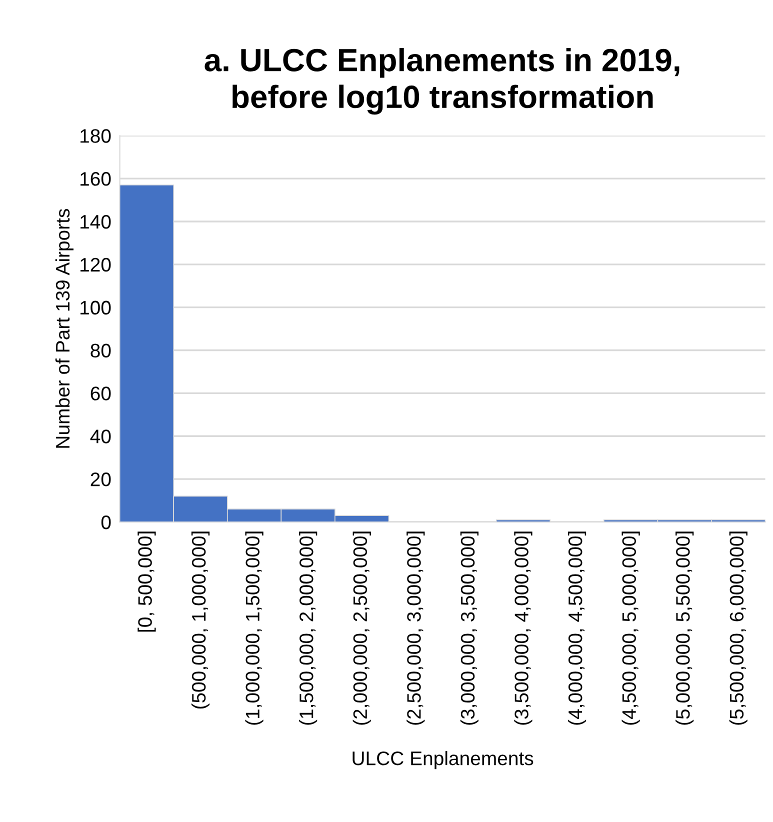  I want to click on x-tick-label: (3,000,000, 3,500,000], so click(469, 628).